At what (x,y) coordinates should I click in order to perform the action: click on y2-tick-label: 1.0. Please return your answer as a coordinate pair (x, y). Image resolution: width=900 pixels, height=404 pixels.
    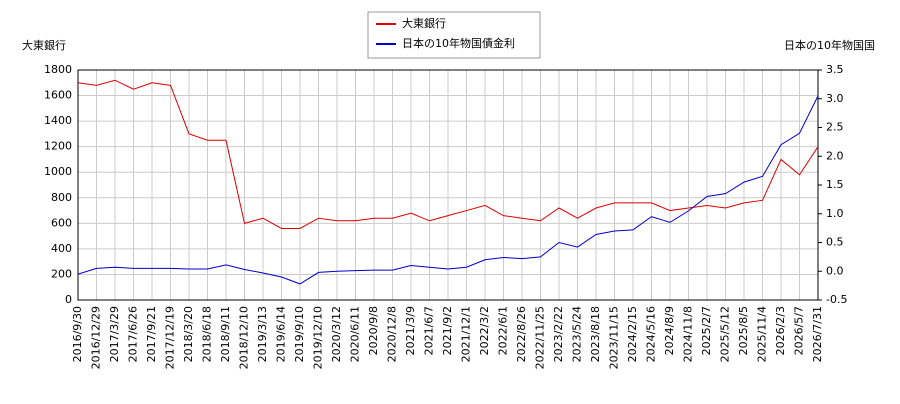
    Looking at the image, I should click on (835, 213).